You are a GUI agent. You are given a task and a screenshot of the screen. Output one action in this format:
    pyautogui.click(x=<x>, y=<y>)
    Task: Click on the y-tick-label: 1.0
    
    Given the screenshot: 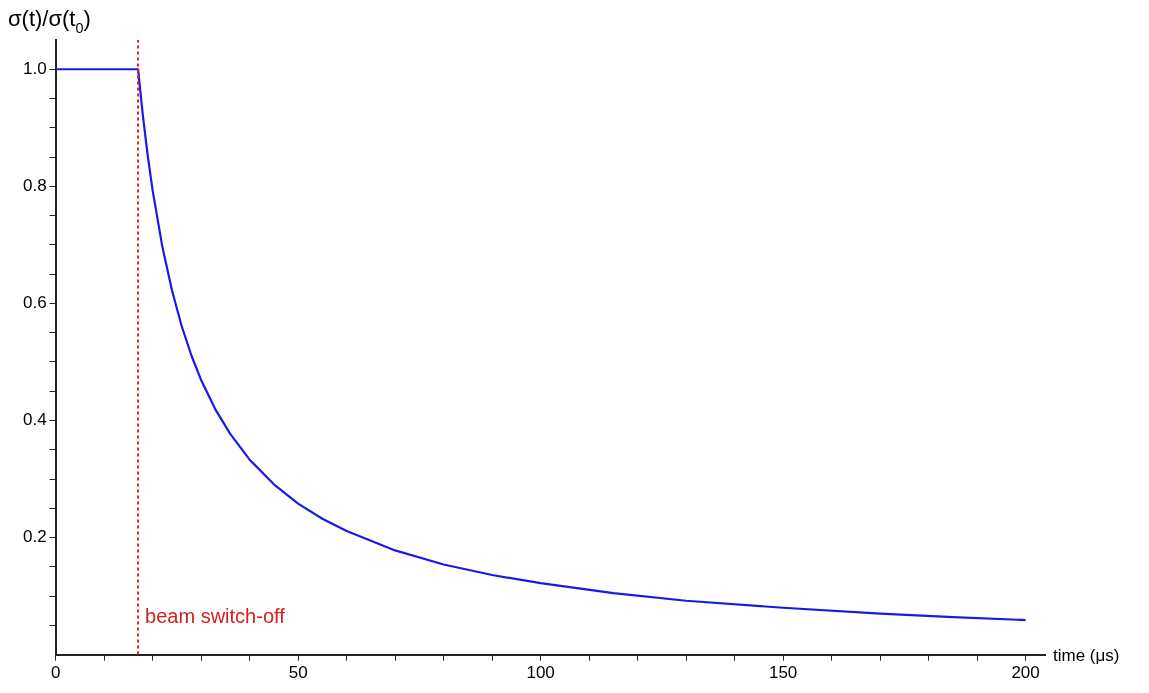 What is the action you would take?
    pyautogui.click(x=34, y=68)
    